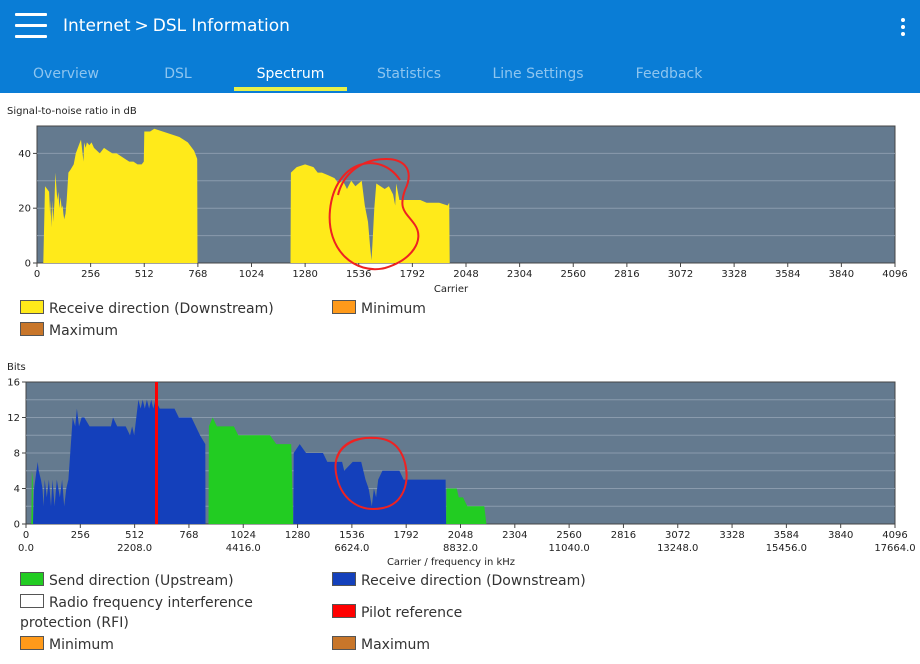 The image size is (920, 664). Describe the element at coordinates (381, 645) in the screenshot. I see `legend-maximum-bits: Maximum` at that location.